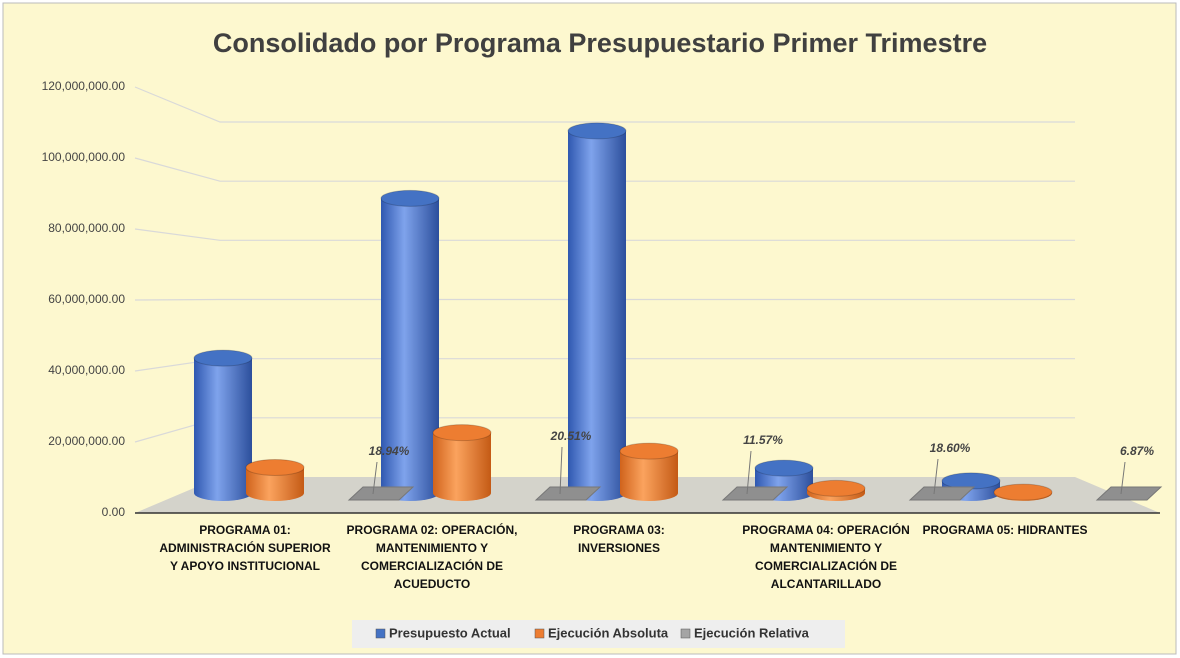 The height and width of the screenshot is (658, 1180). Describe the element at coordinates (763, 440) in the screenshot. I see `data-label: 11.57%` at that location.